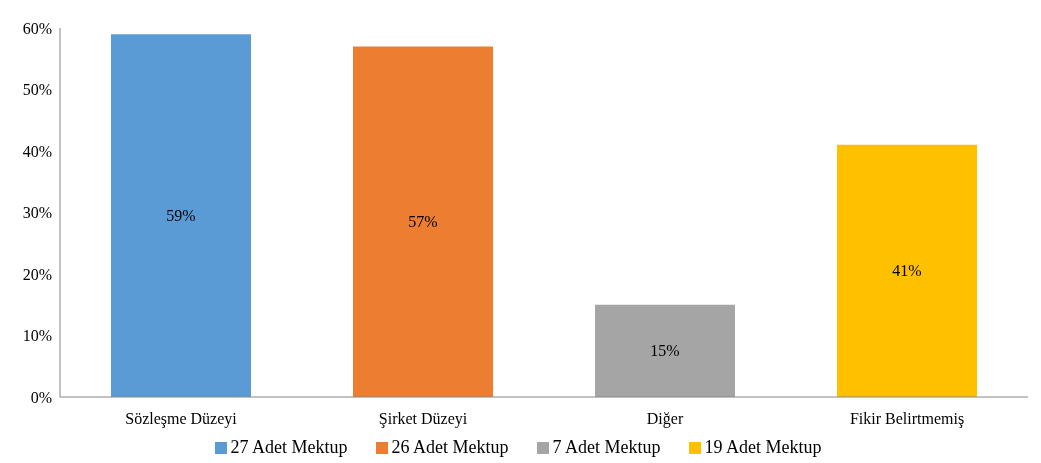 The image size is (1041, 463). What do you see at coordinates (181, 419) in the screenshot?
I see `x-tick-label: Sözleşme Düzeyi` at bounding box center [181, 419].